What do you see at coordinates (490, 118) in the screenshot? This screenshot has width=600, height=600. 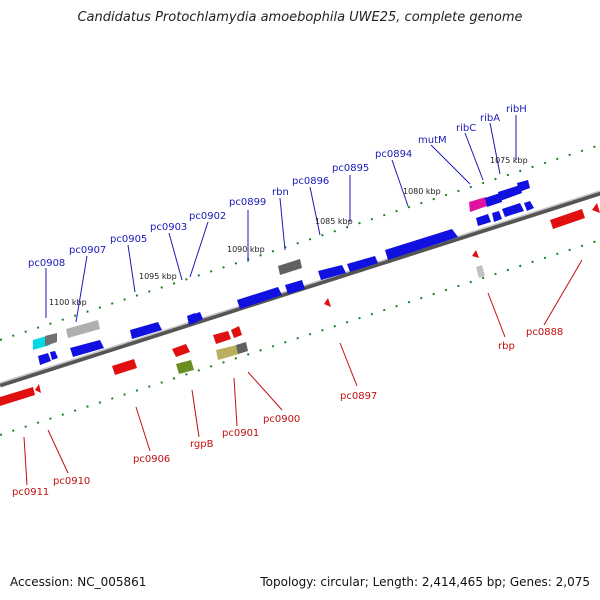 I see `gene-label-ribA: ribA` at bounding box center [490, 118].